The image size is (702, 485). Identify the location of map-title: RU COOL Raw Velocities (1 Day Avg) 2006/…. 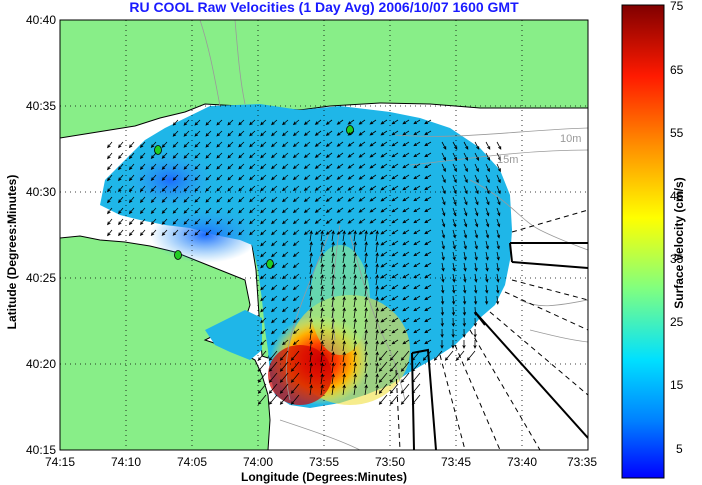
(324, 7).